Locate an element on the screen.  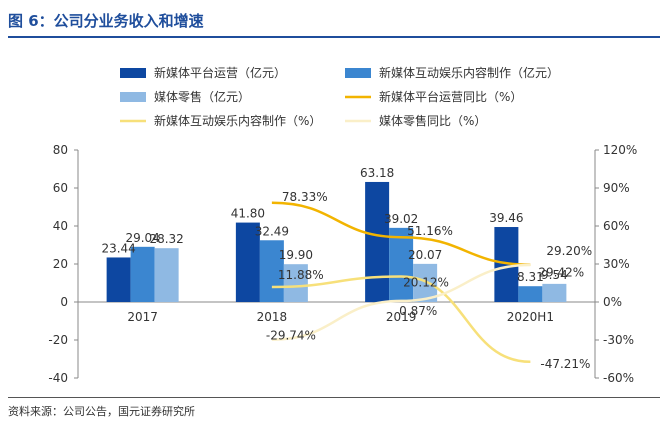
bar-value-label: 9.54 is located at coordinates (554, 275).